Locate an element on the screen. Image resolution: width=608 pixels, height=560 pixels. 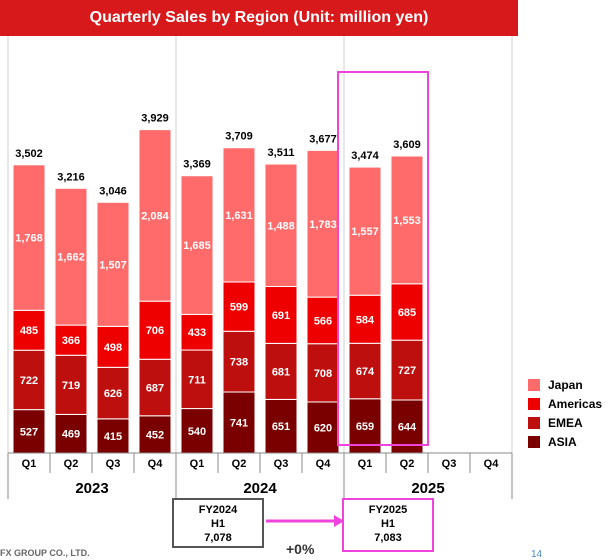
tick-label-11: Q4 is located at coordinates (492, 464).